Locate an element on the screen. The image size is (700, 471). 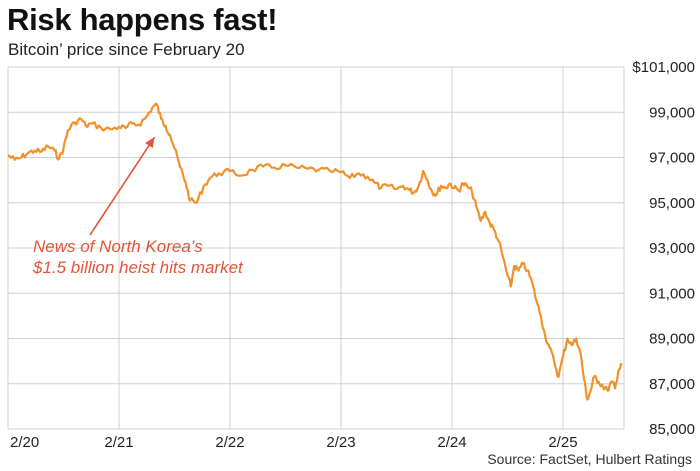
y-tick-label: 99,000 is located at coordinates (672, 112).